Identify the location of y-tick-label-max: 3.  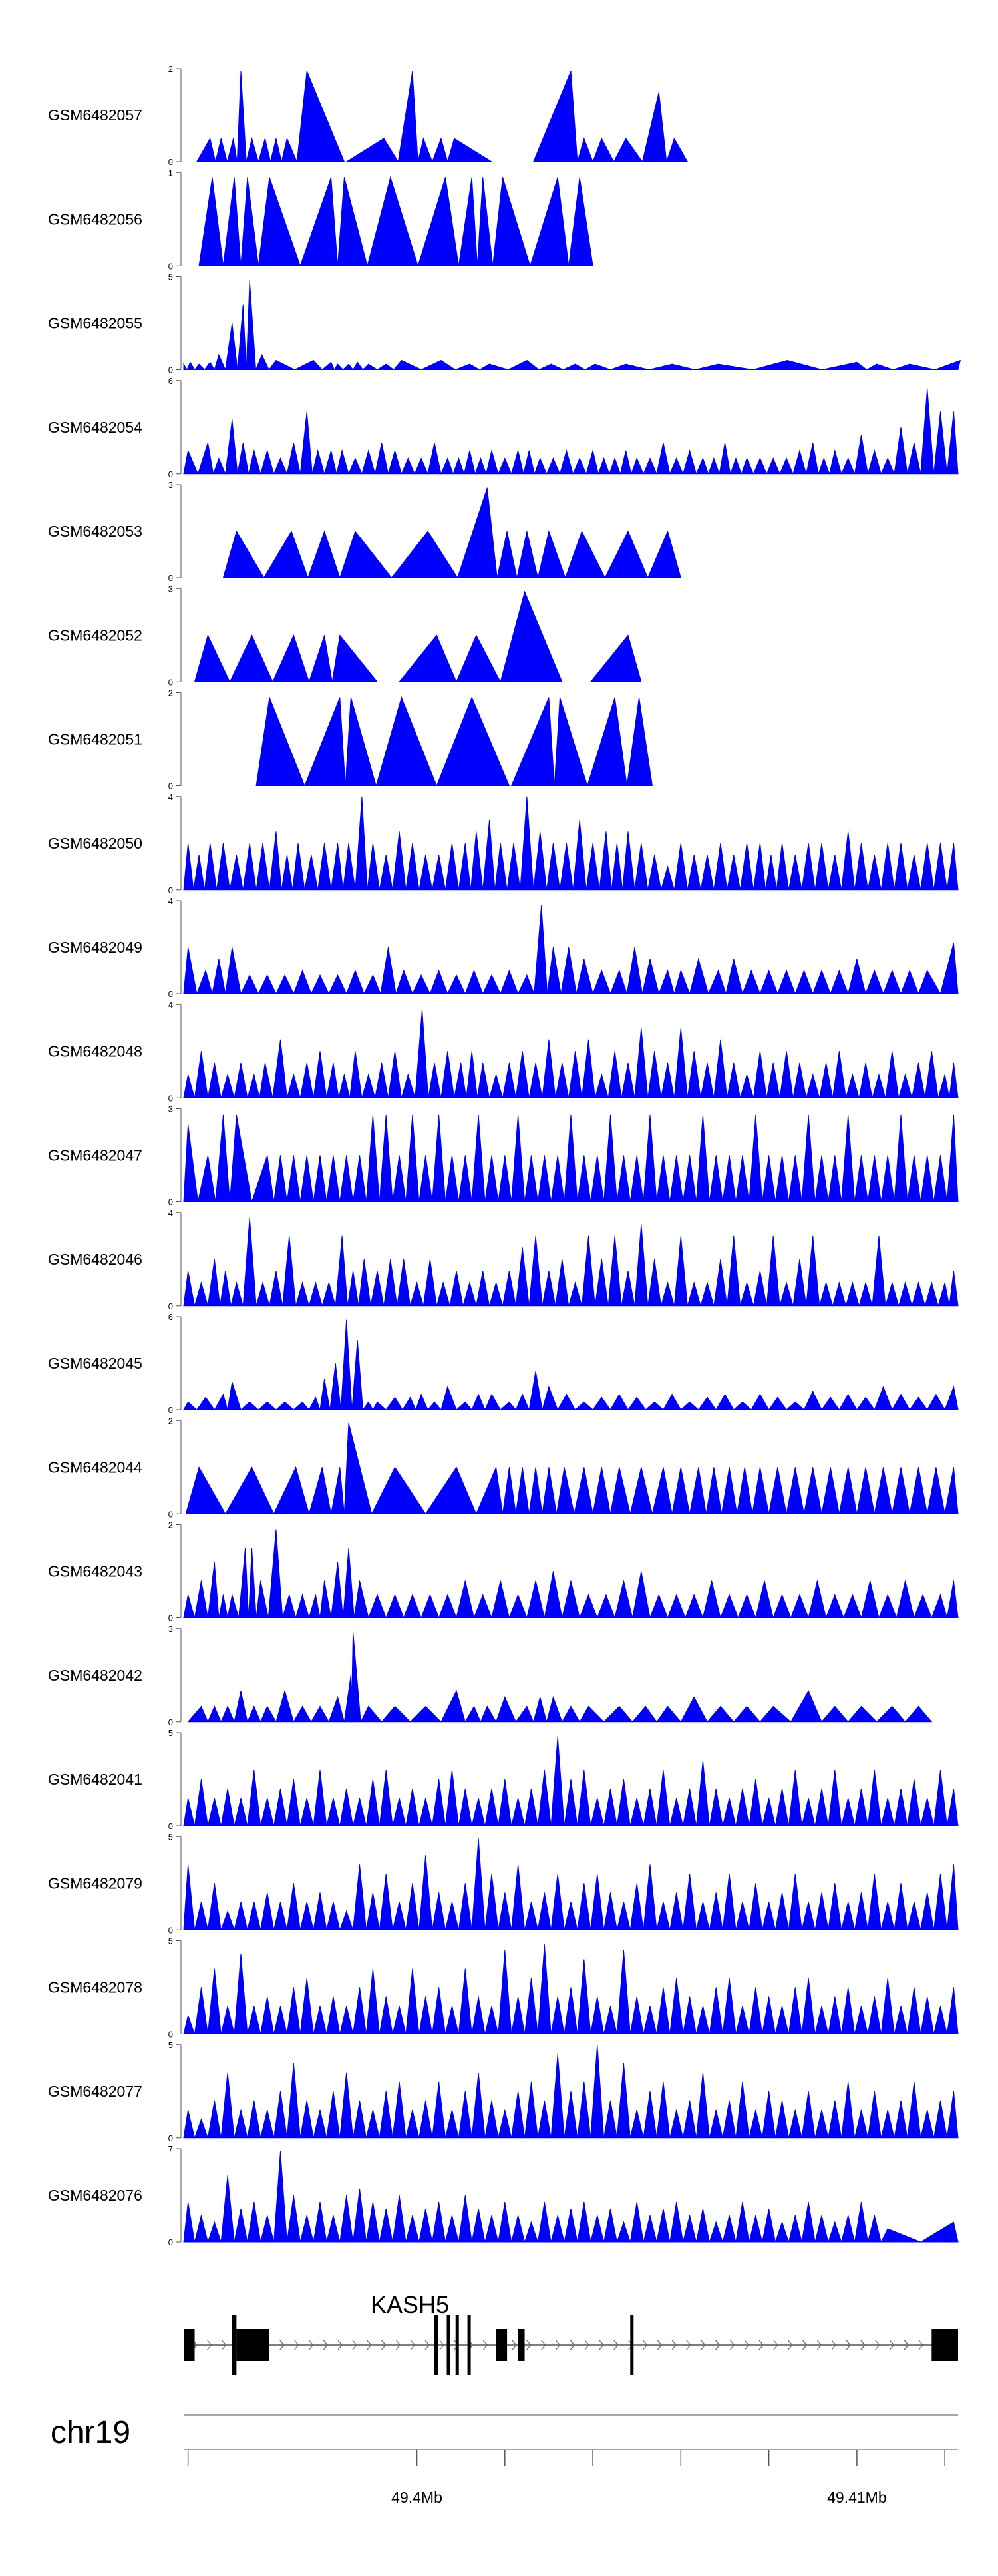
(170, 1629).